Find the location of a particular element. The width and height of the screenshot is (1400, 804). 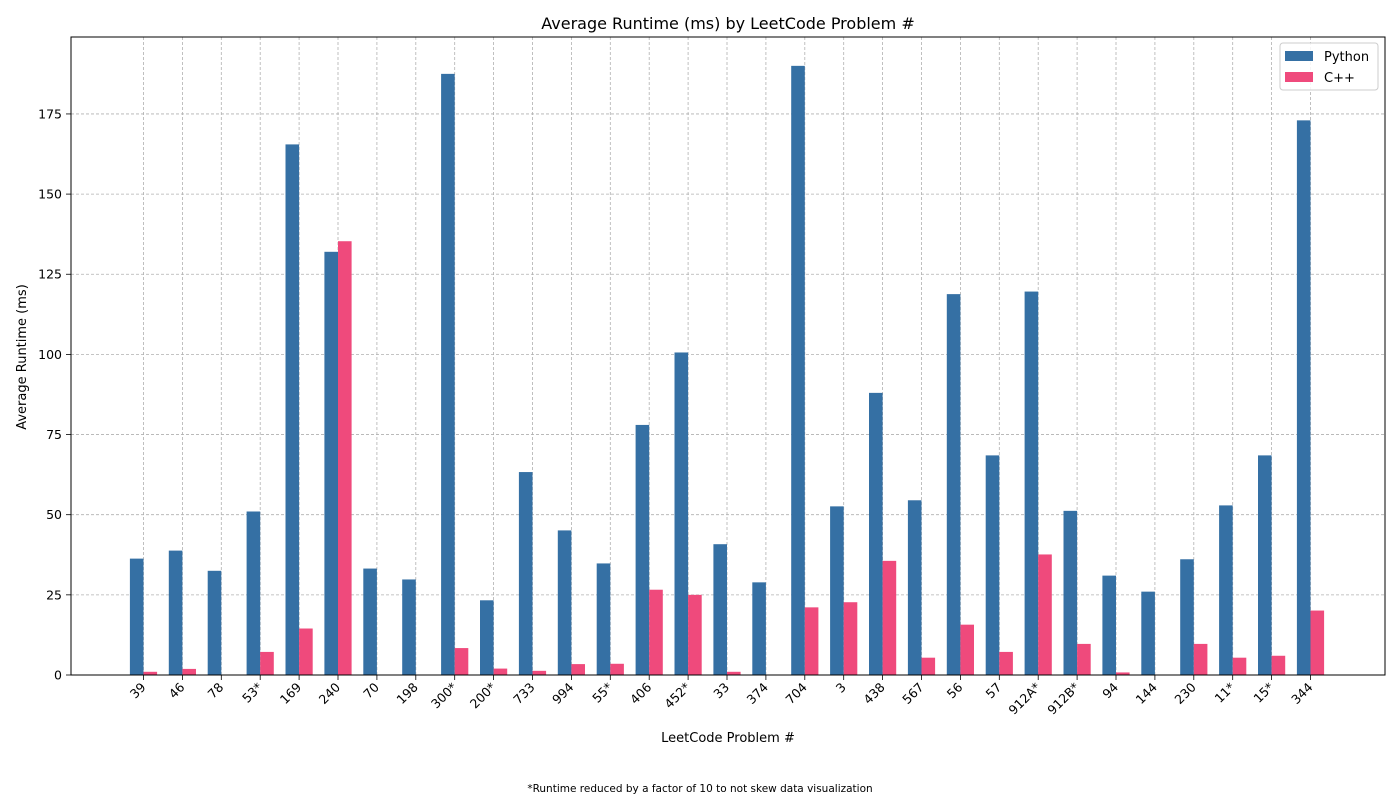

bar-python-11* is located at coordinates (1226, 590).